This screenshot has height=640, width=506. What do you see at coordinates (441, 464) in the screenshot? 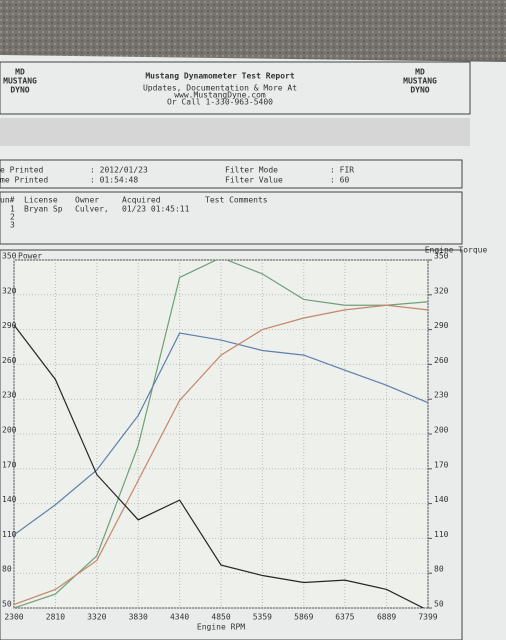
I see `y2-tick-label: 170` at bounding box center [441, 464].